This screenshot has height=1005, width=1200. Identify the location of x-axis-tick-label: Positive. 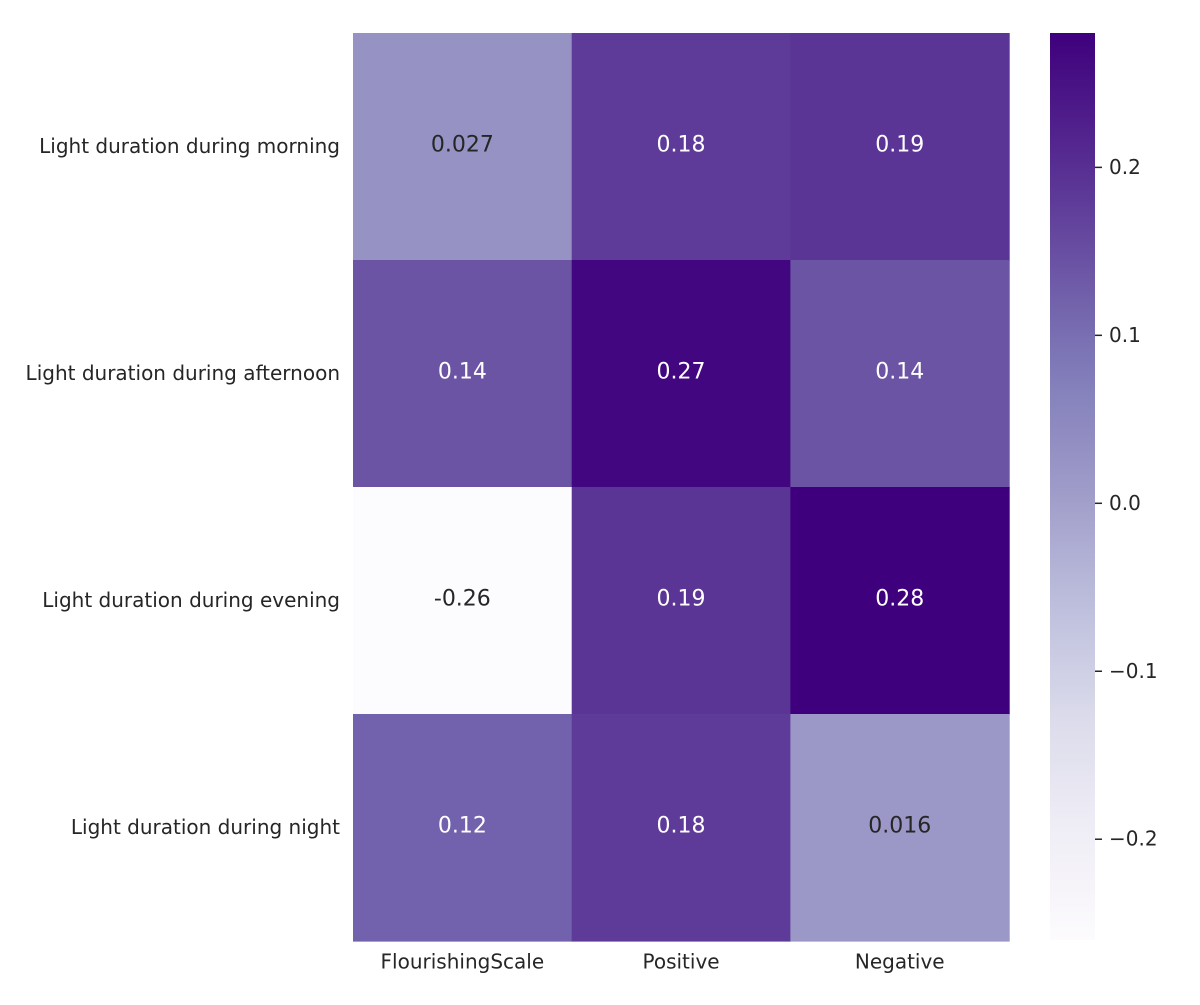
(680, 962).